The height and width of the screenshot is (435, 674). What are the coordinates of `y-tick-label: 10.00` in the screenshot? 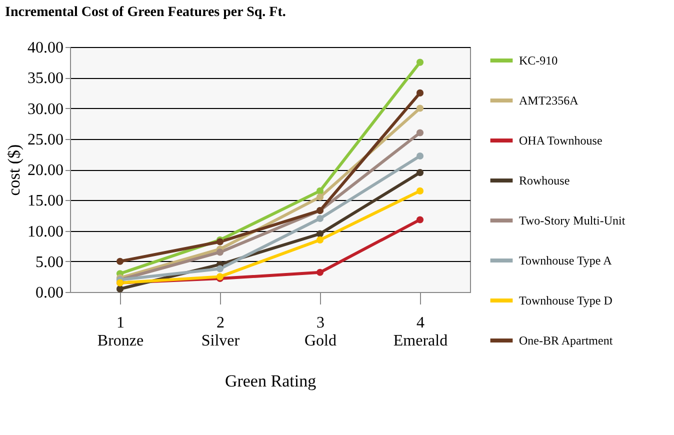 It's located at (46, 231).